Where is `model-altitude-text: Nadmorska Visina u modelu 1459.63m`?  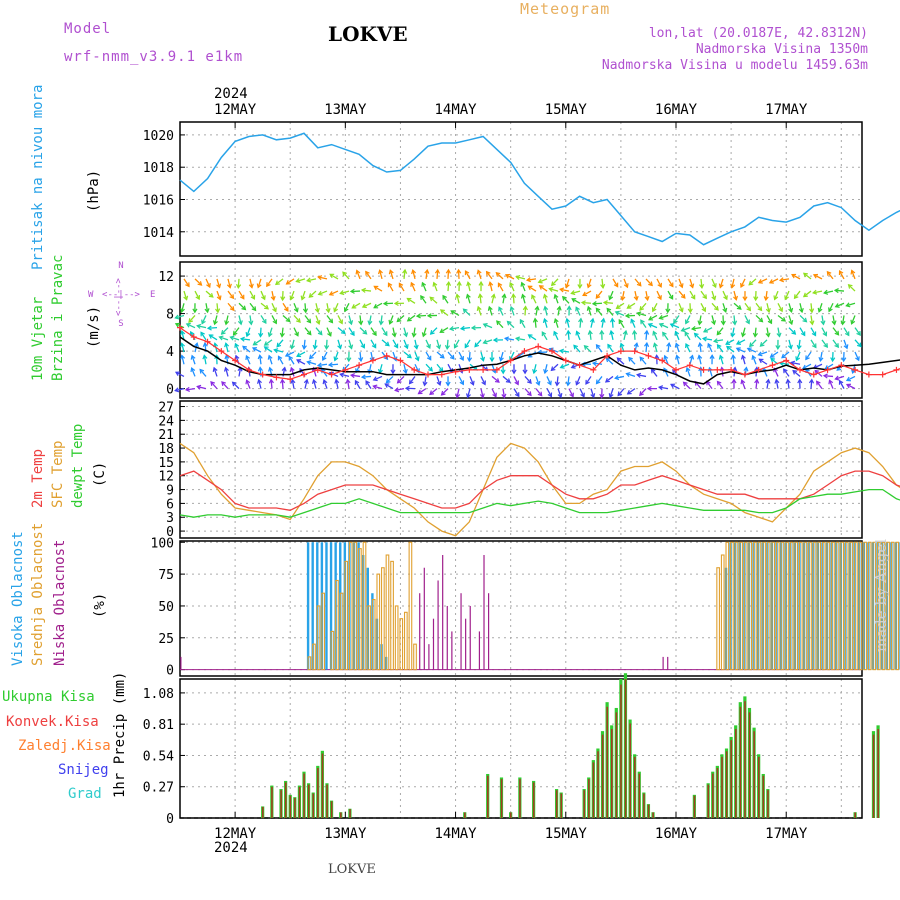
model-altitude-text: Nadmorska Visina u modelu 1459.63m is located at coordinates (734, 65).